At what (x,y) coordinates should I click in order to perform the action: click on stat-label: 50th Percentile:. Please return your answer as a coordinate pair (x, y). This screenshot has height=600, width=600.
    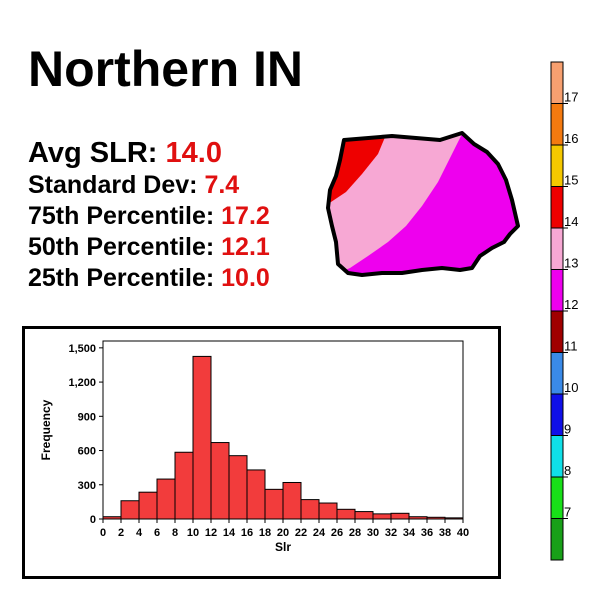
    Looking at the image, I should click on (121, 247).